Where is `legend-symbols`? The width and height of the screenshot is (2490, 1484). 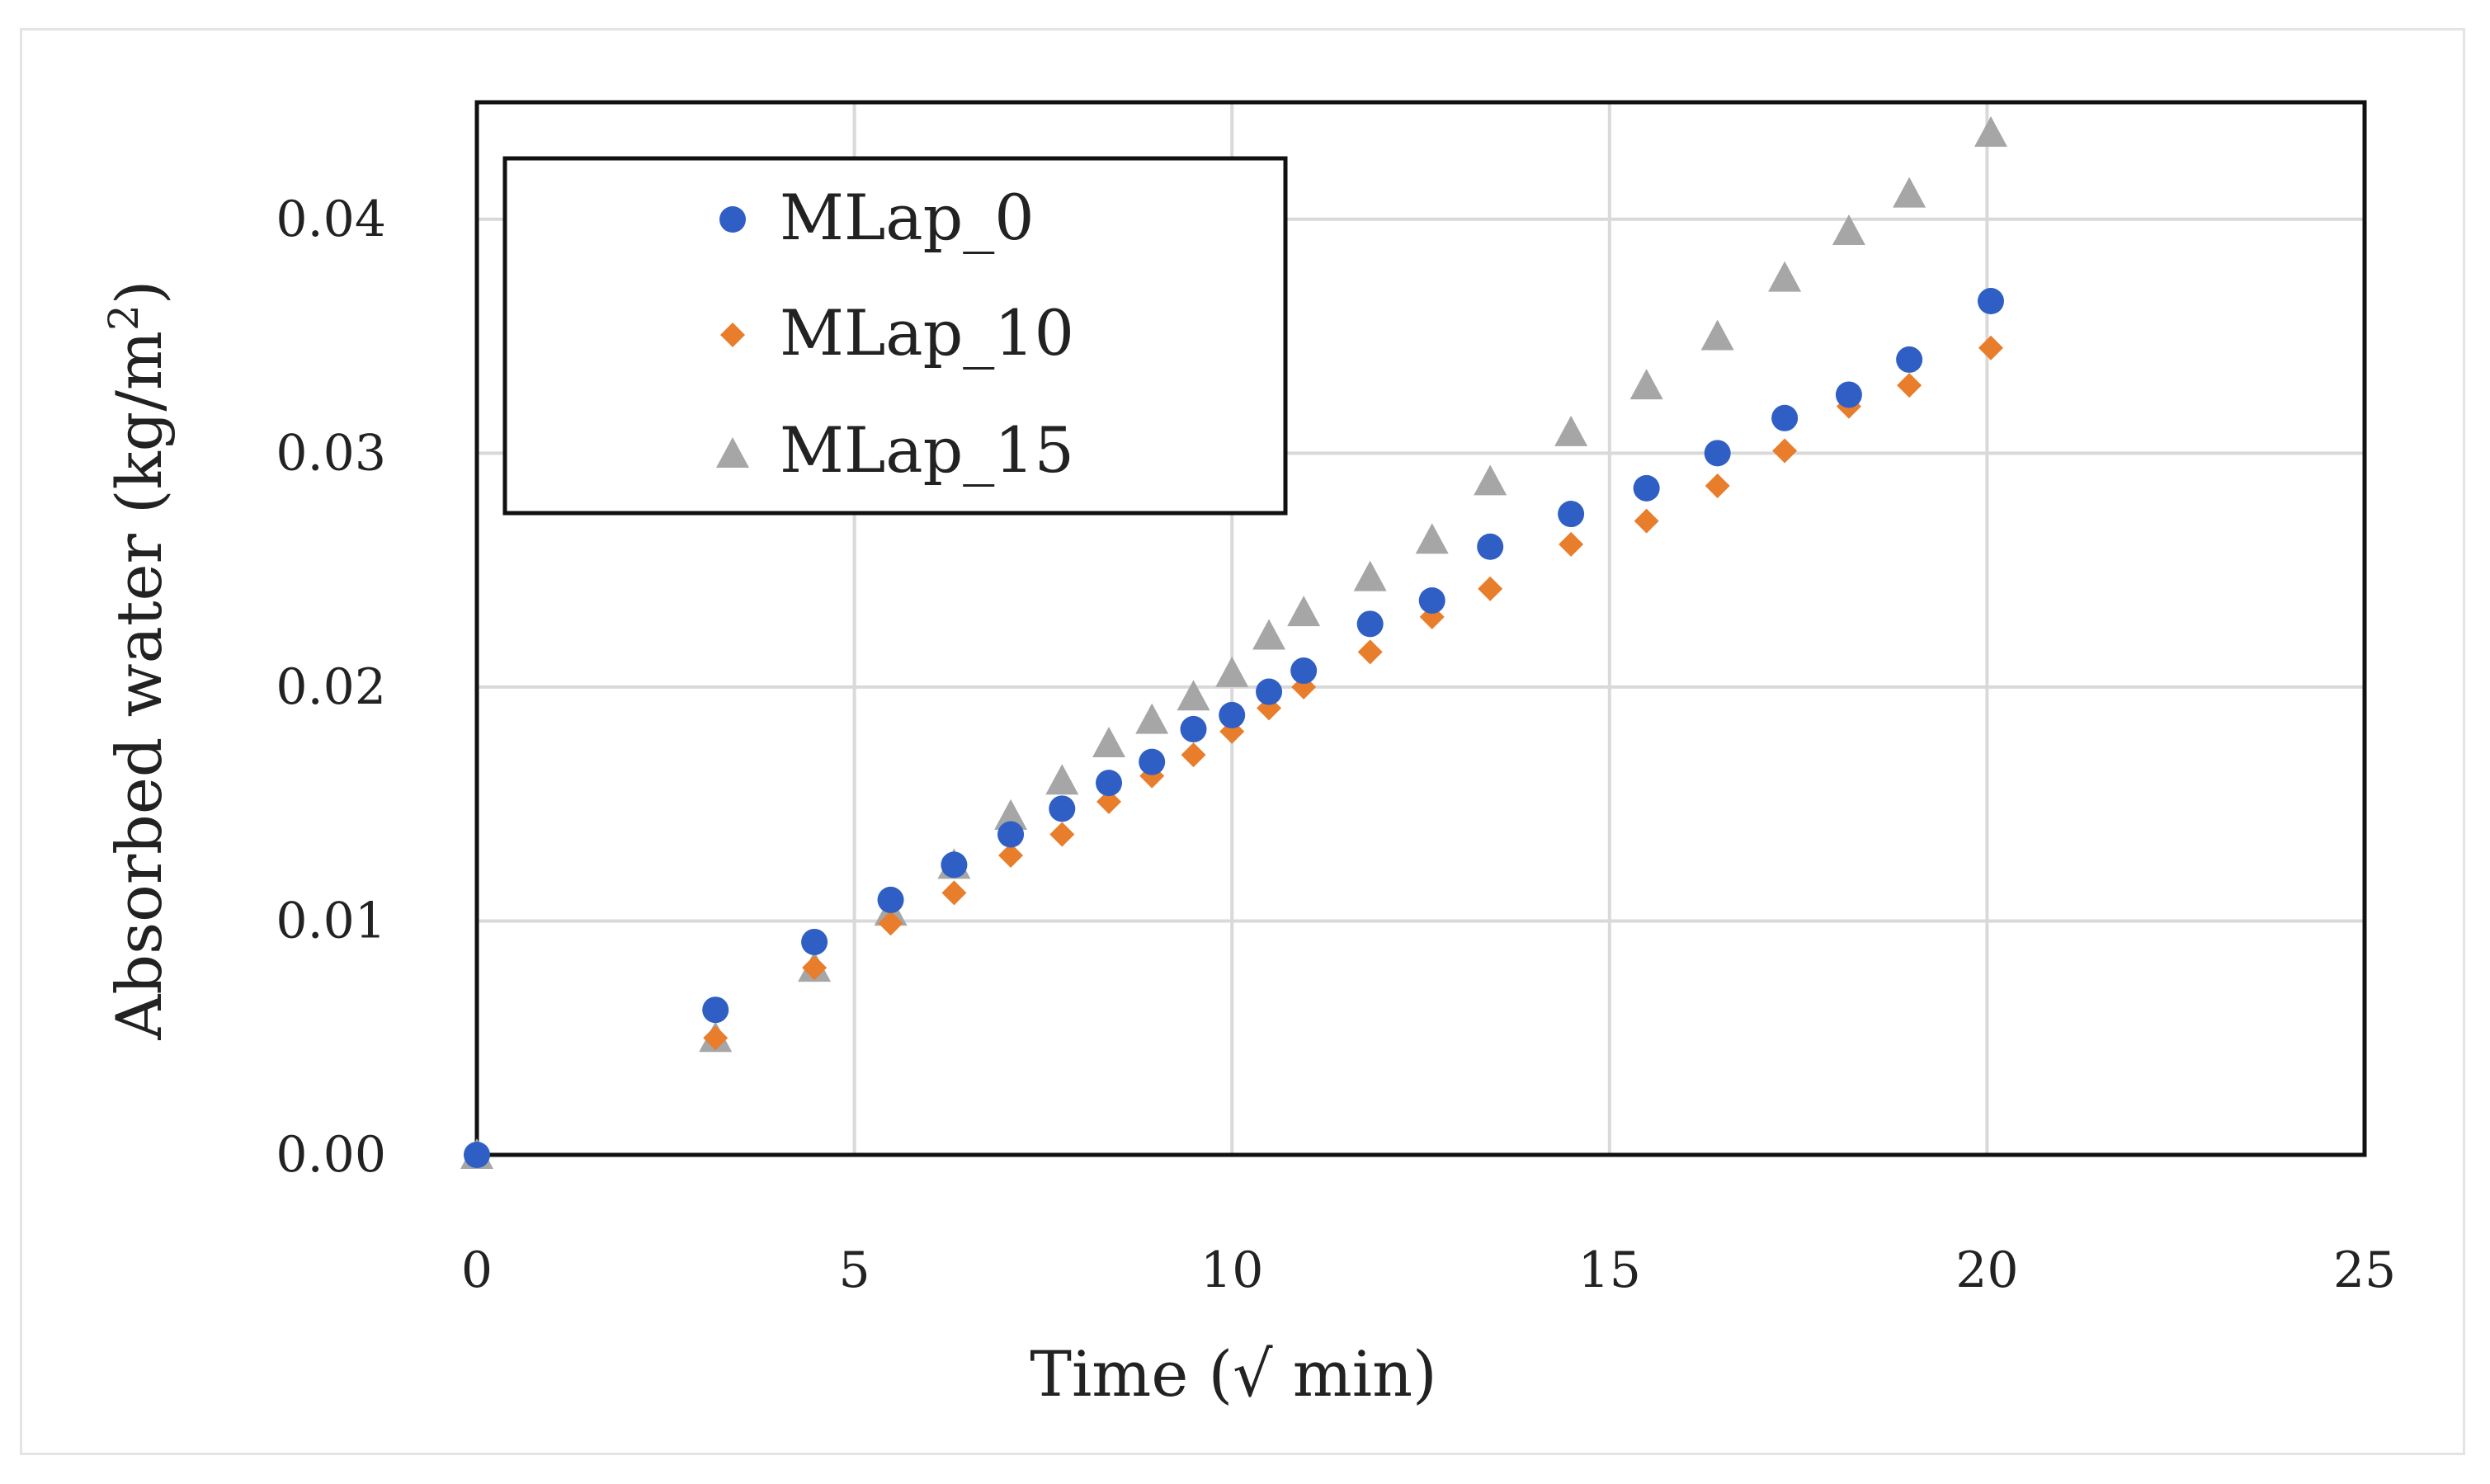
legend-symbols is located at coordinates (732, 337).